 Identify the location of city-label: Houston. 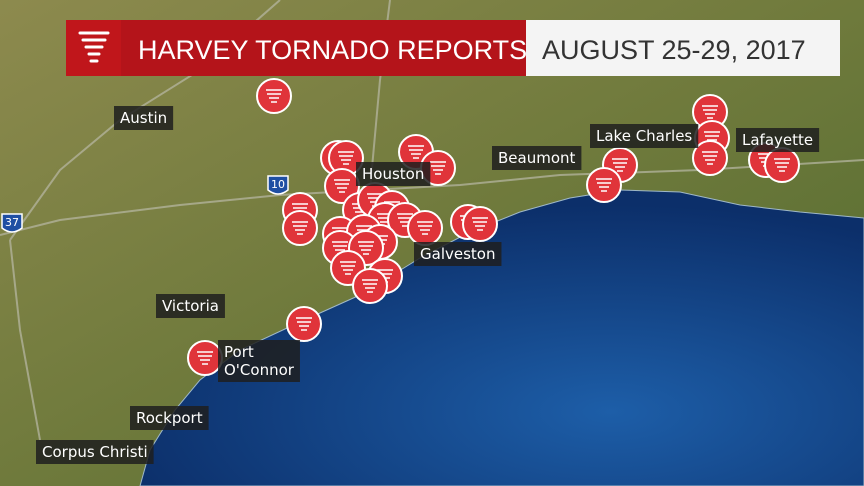
(393, 174).